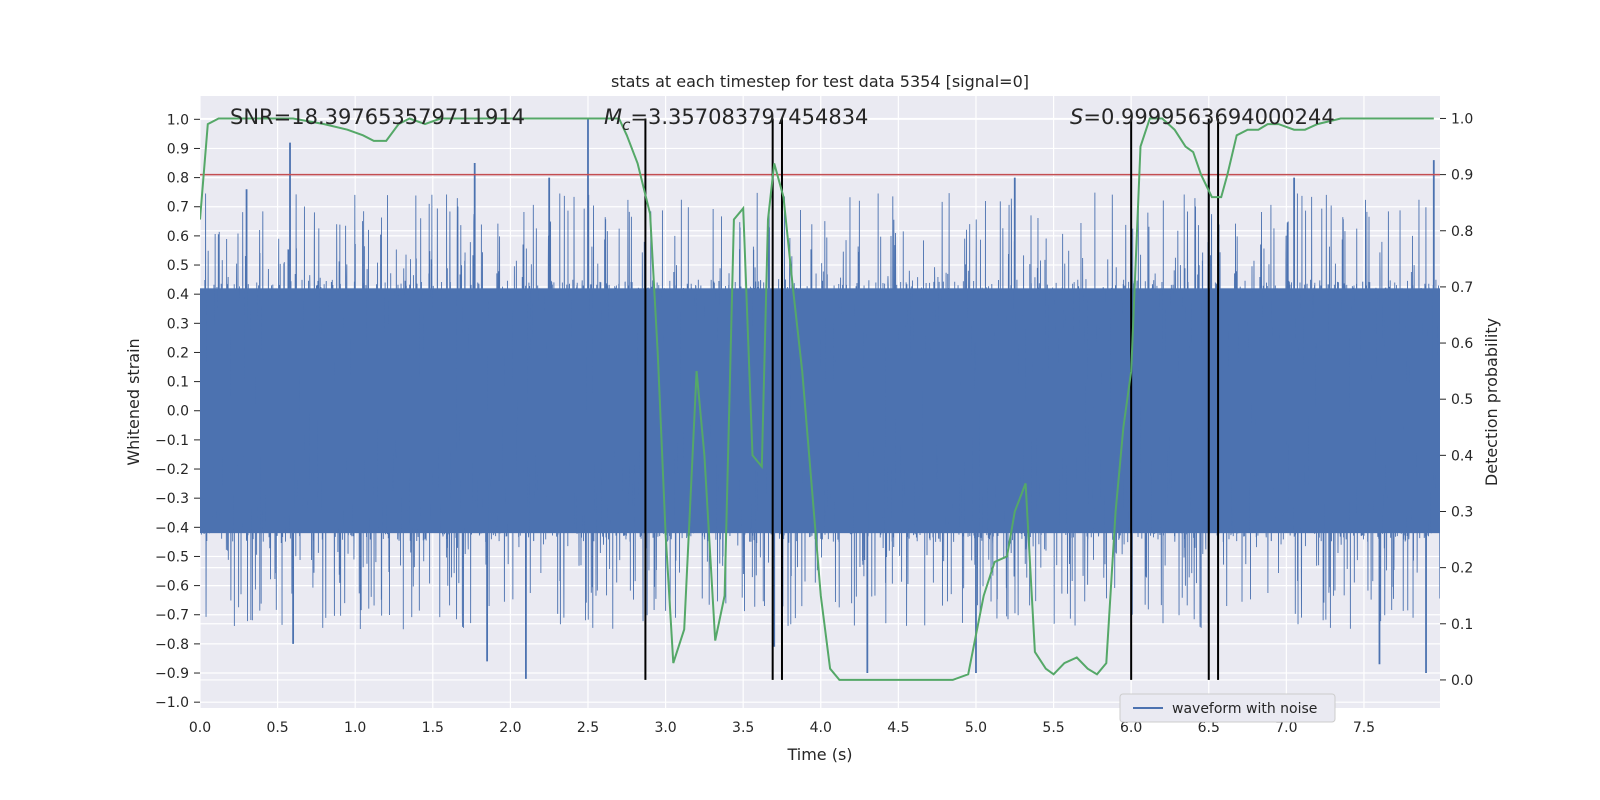  I want to click on y-tick-label-left-9: 0.1, so click(178, 383).